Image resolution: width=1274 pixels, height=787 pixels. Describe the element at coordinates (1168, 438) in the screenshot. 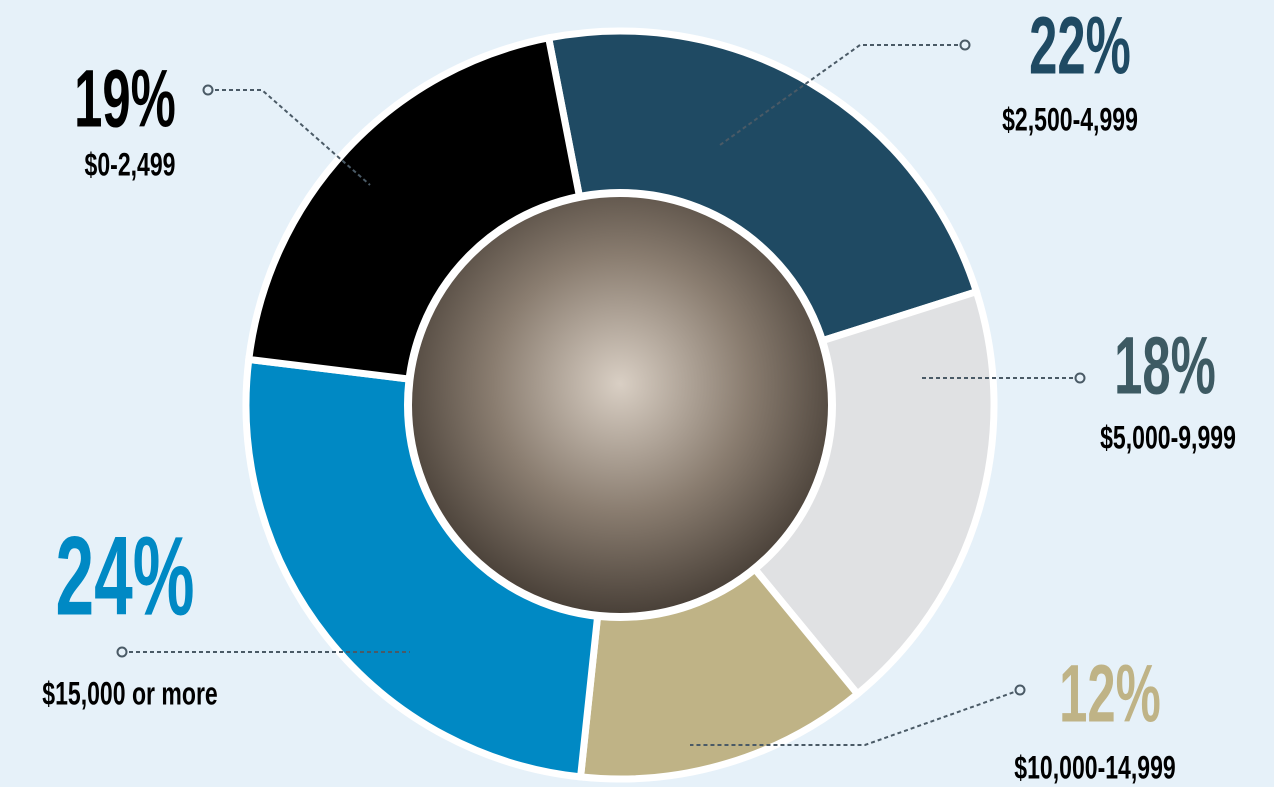

I see `category-label: $5,000-9,999` at that location.